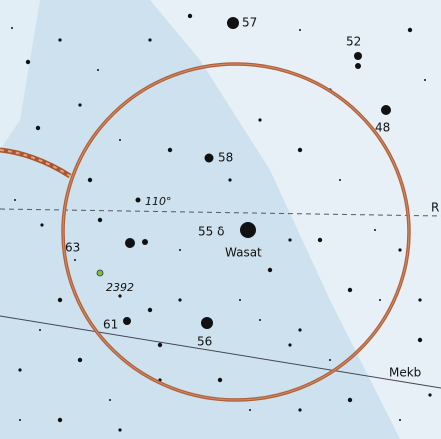 Image resolution: width=441 pixels, height=439 pixels. Describe the element at coordinates (225, 158) in the screenshot. I see `star-label: 58` at that location.